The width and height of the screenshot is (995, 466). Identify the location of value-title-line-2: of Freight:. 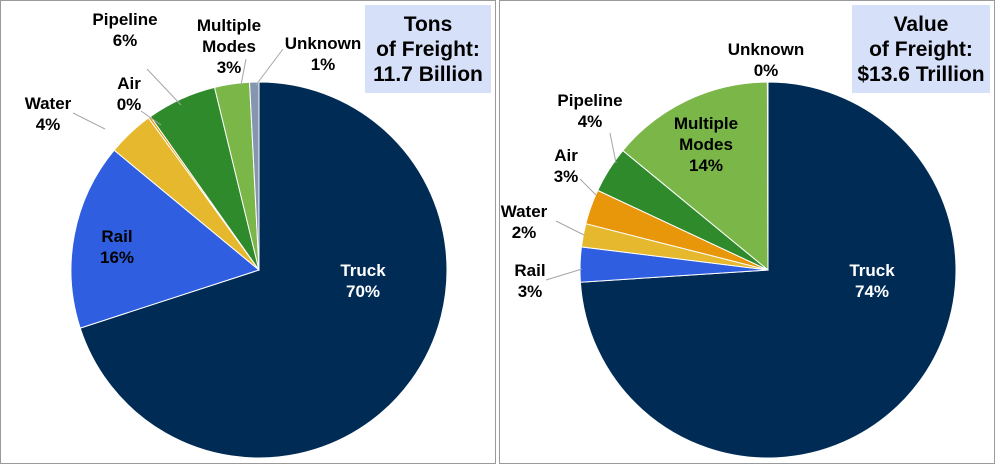
(921, 49).